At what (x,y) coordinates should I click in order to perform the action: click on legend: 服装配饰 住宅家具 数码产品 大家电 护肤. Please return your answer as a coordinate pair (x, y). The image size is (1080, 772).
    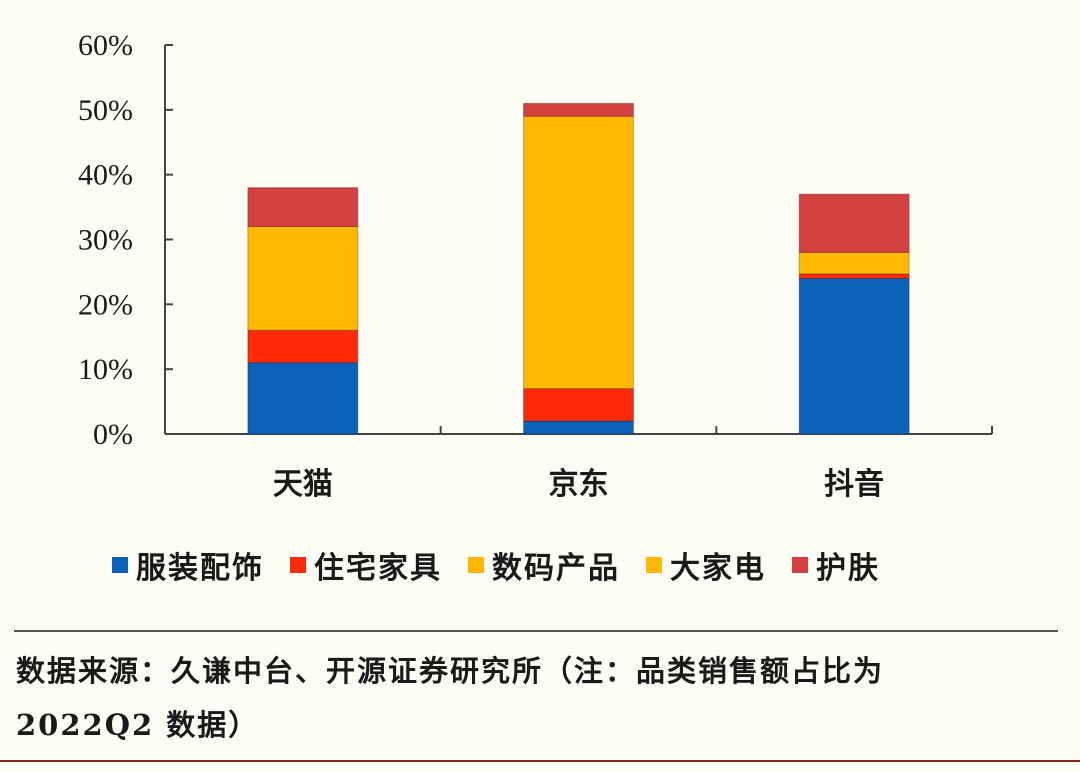
    Looking at the image, I should click on (496, 565).